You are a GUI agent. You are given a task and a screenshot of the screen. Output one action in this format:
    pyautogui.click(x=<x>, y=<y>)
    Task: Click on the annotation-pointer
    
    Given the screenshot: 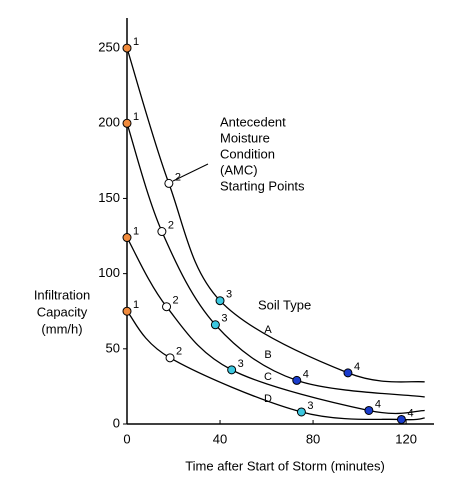 What is the action you would take?
    pyautogui.click(x=190, y=172)
    